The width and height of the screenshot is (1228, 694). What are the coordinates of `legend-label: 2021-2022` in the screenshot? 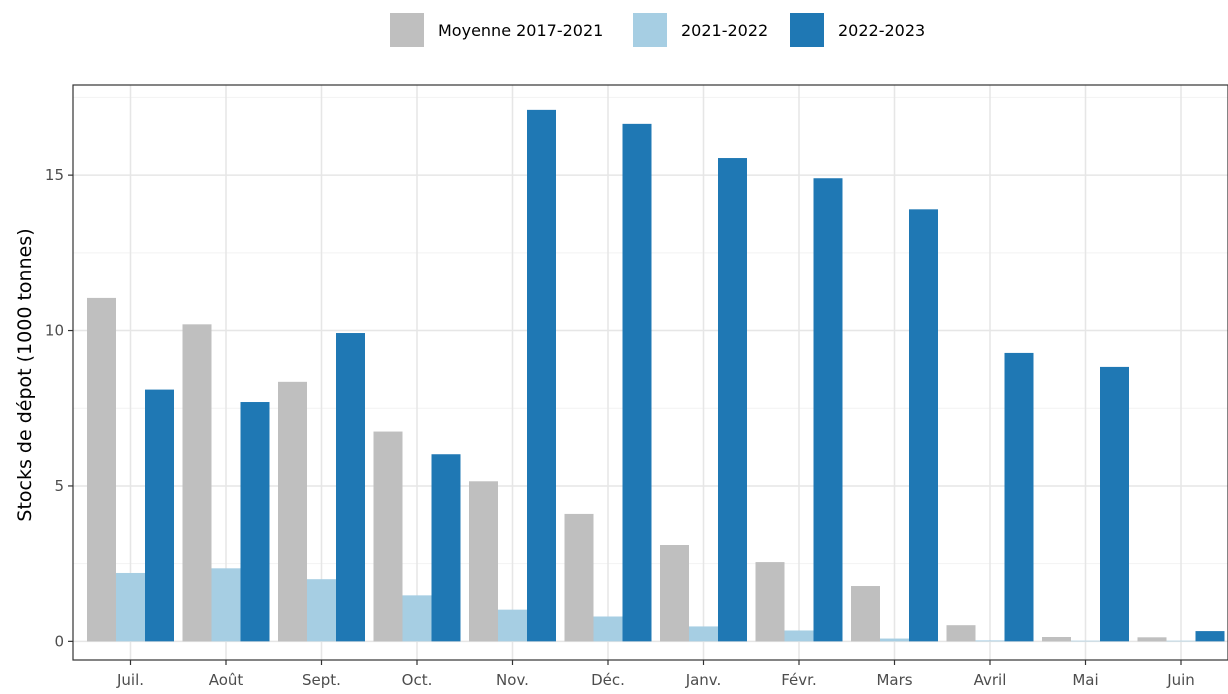 It's located at (724, 30).